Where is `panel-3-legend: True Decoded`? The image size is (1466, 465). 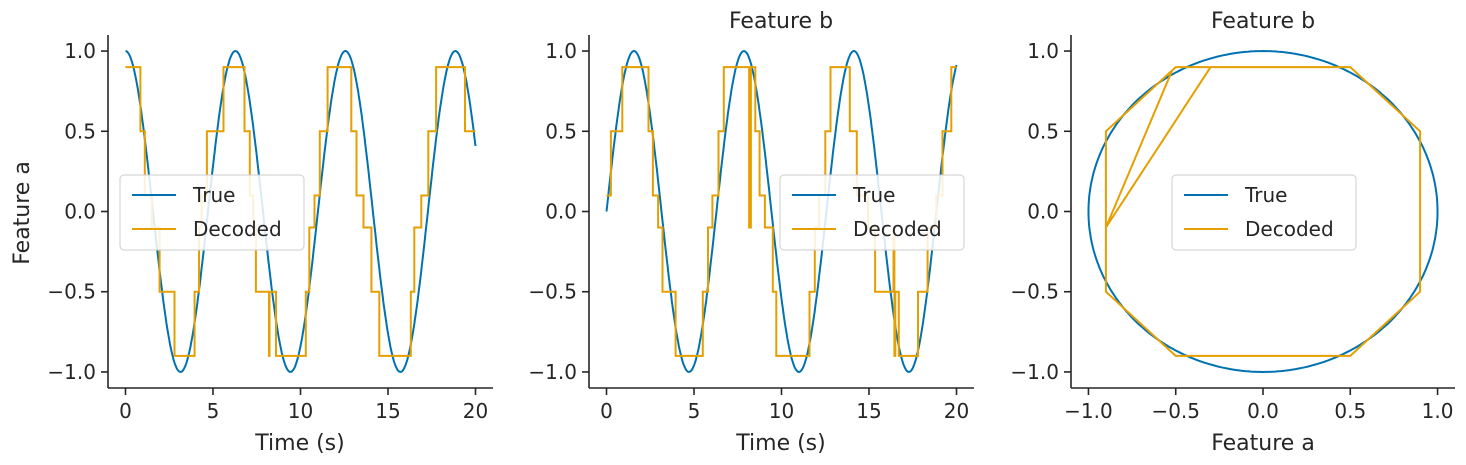 panel-3-legend: True Decoded is located at coordinates (1264, 212).